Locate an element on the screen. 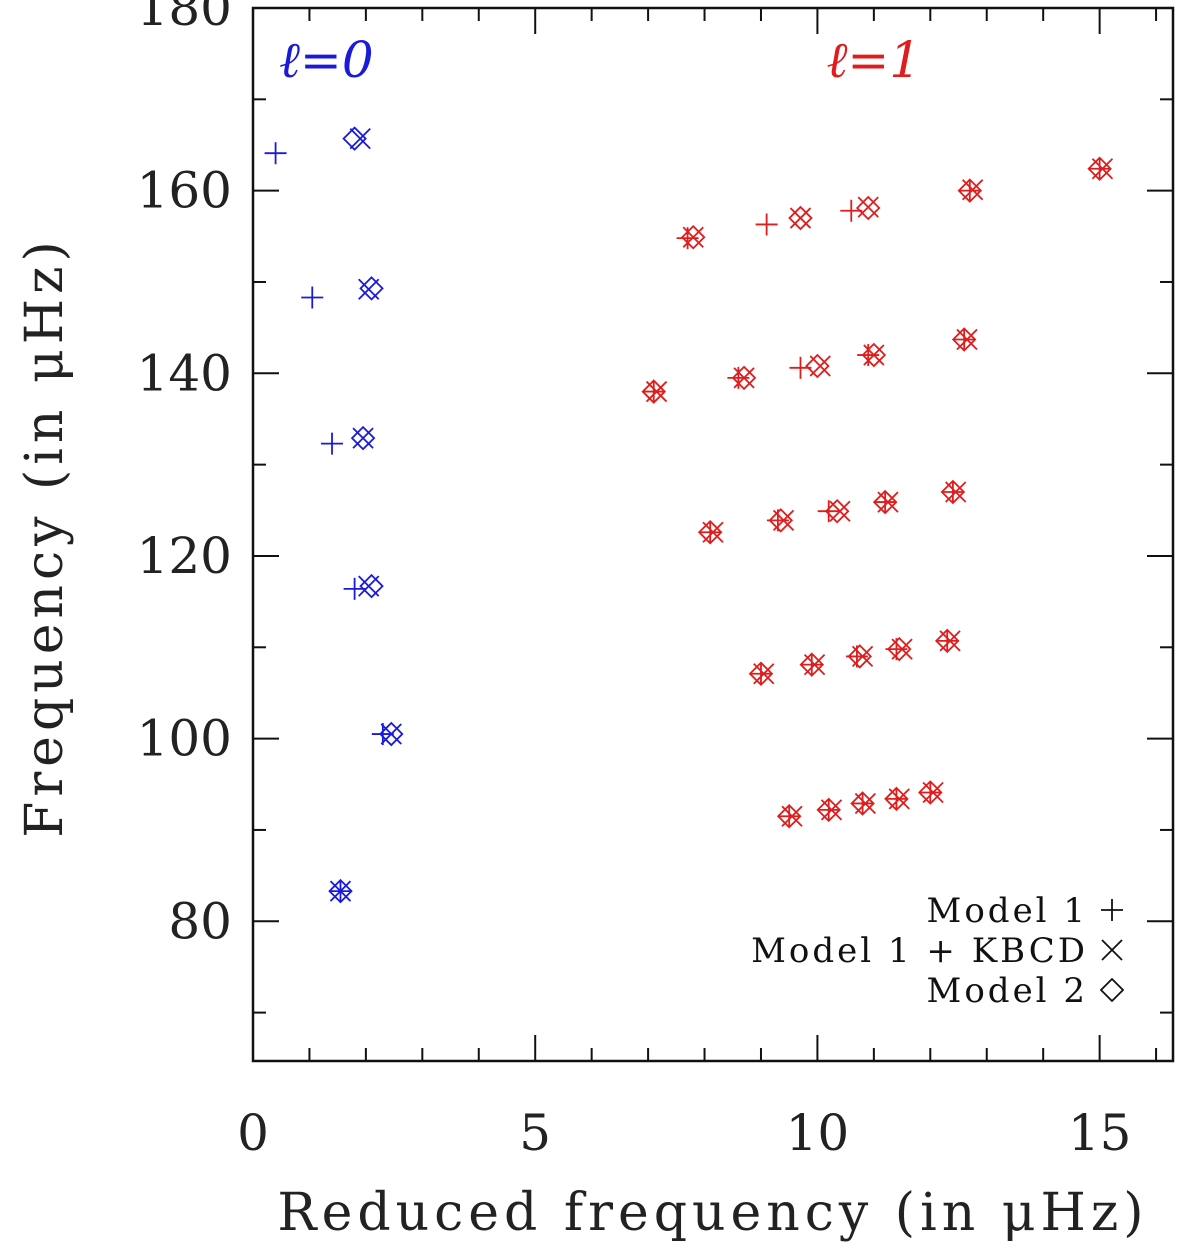  y-tick-label: 140 is located at coordinates (184, 373).